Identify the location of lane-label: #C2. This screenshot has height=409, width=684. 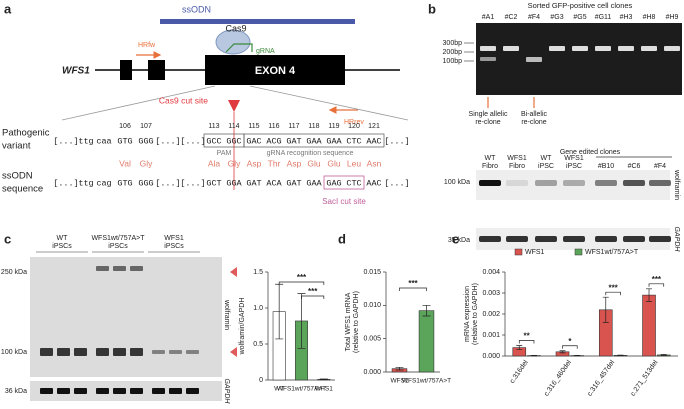
(511, 17).